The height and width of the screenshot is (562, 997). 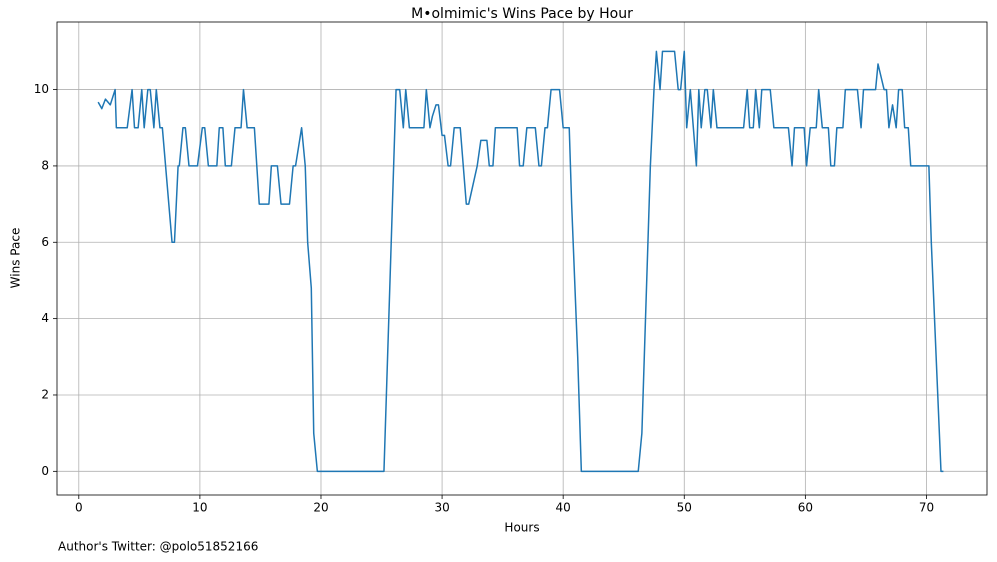 What do you see at coordinates (45, 165) in the screenshot?
I see `y-tick-label: 8` at bounding box center [45, 165].